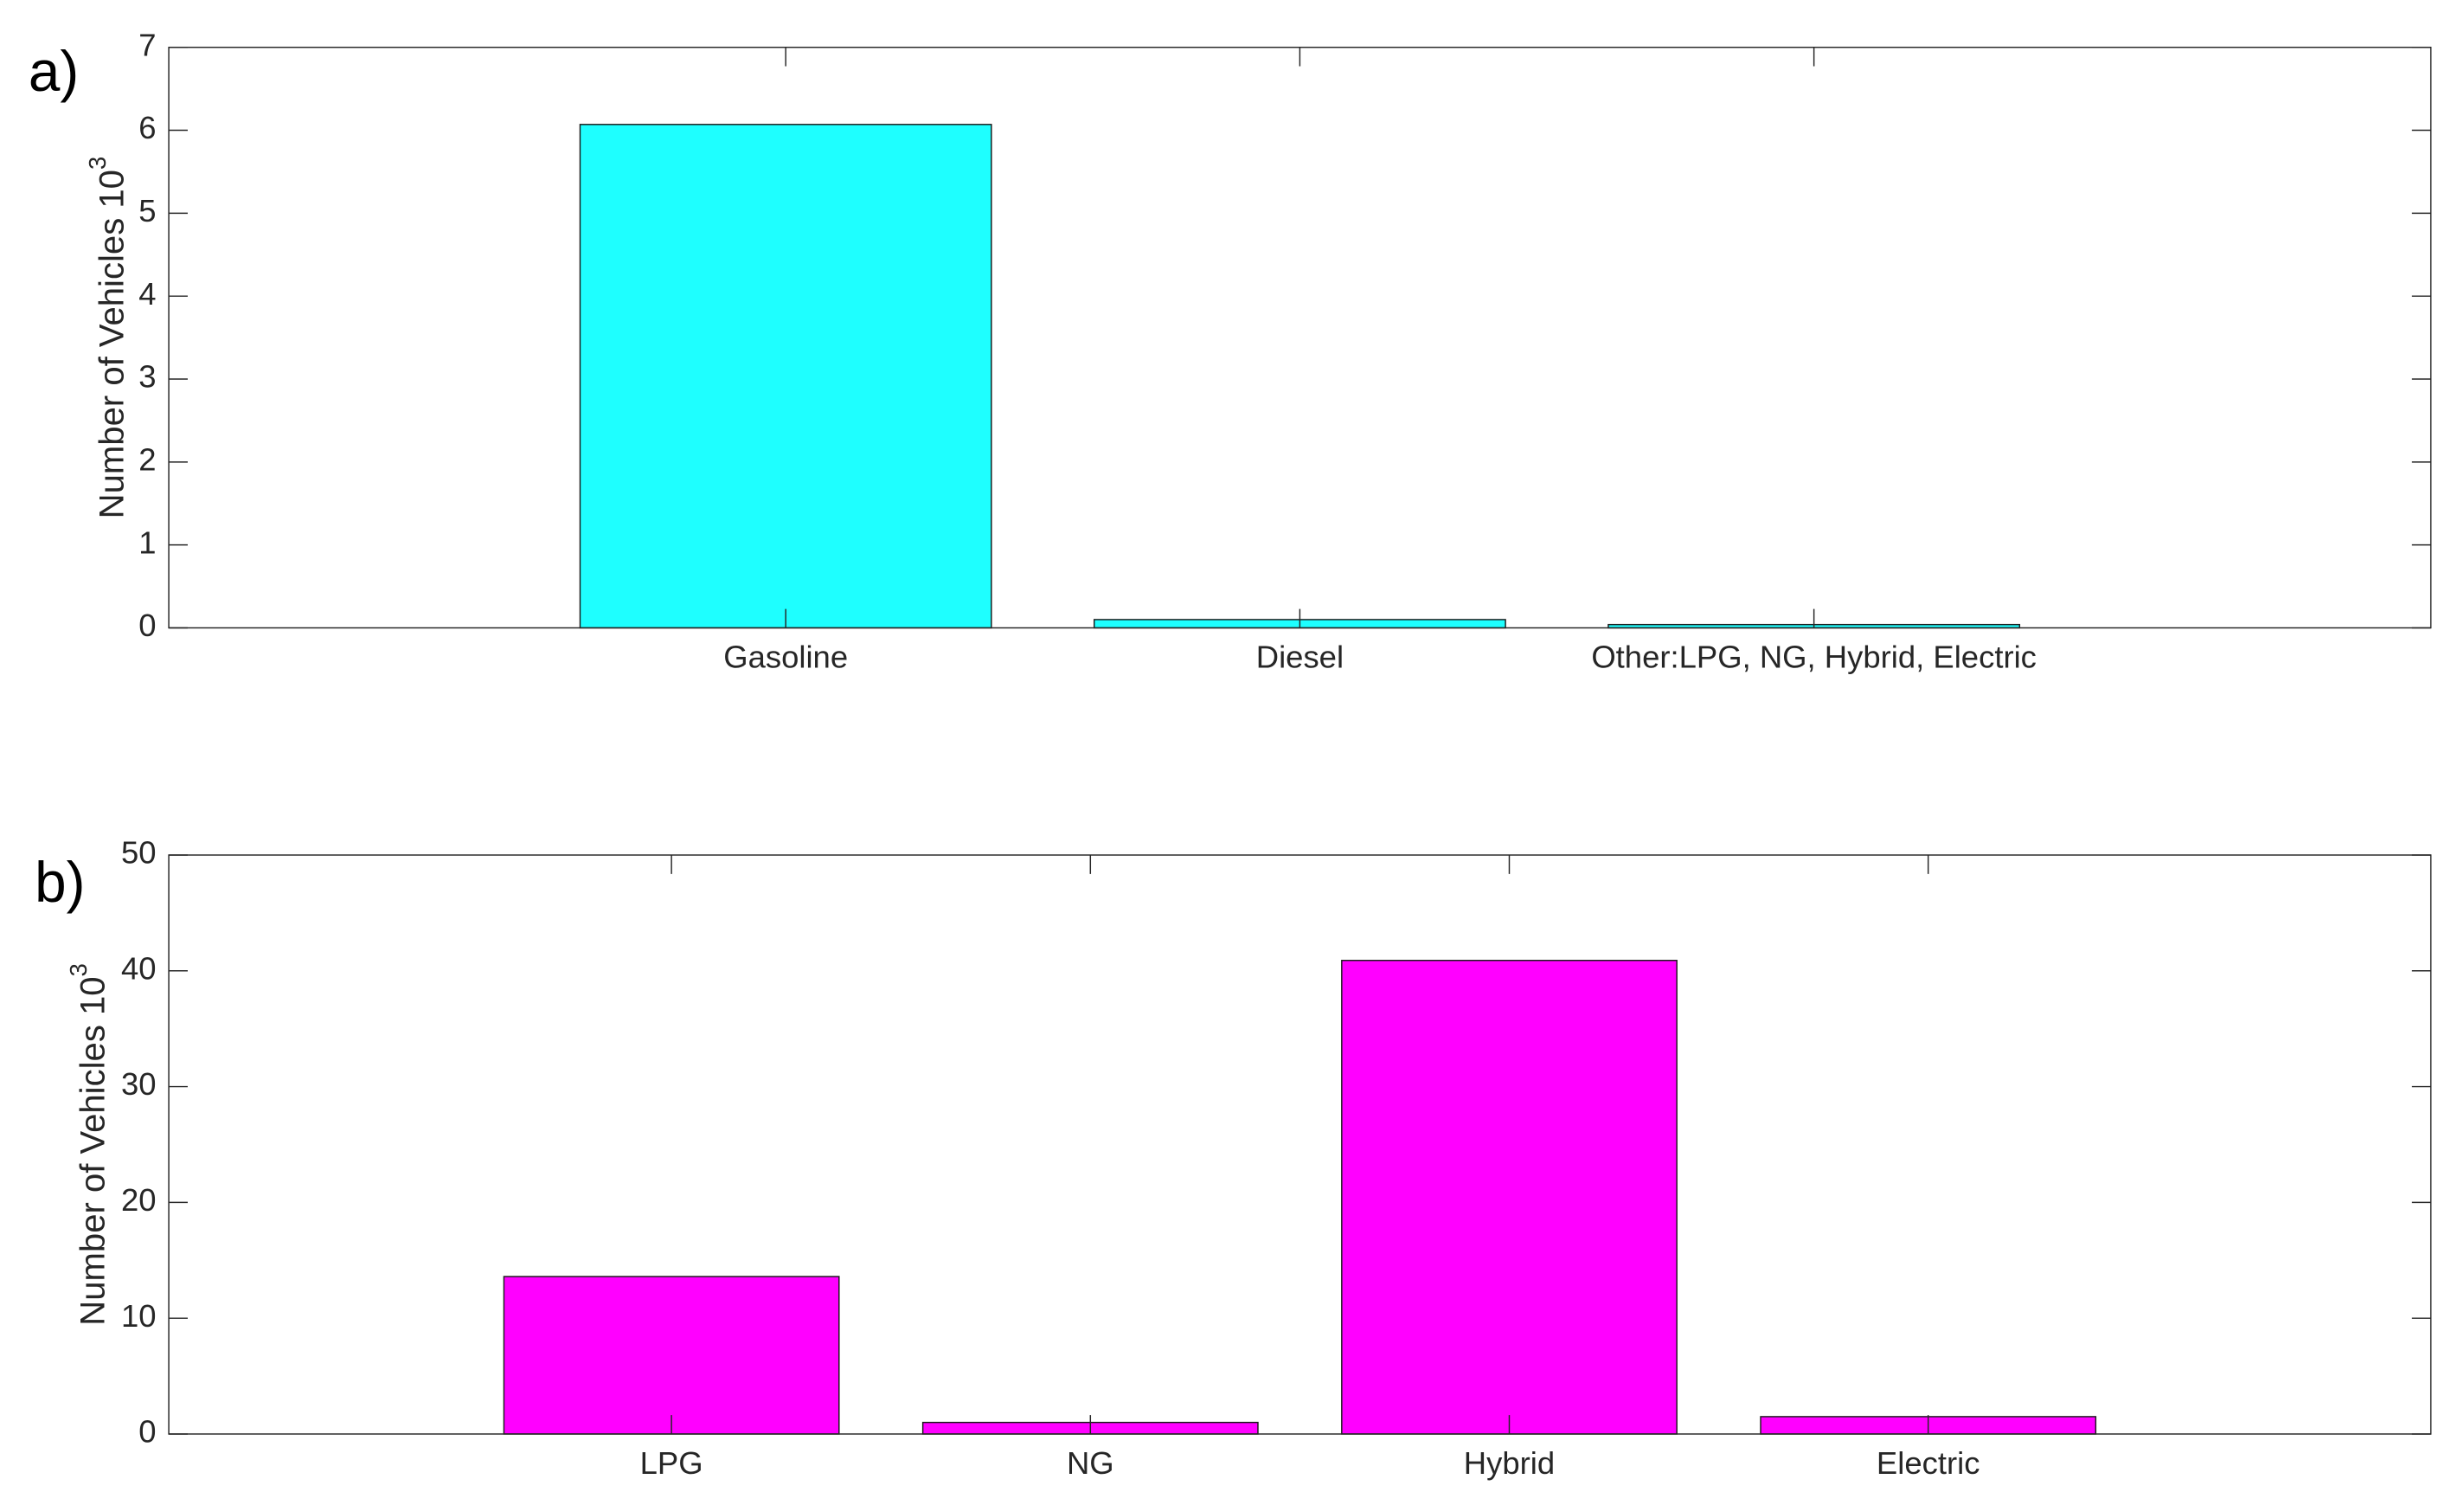 The height and width of the screenshot is (1505, 2464). What do you see at coordinates (147, 459) in the screenshot?
I see `y-tick-label: 2` at bounding box center [147, 459].